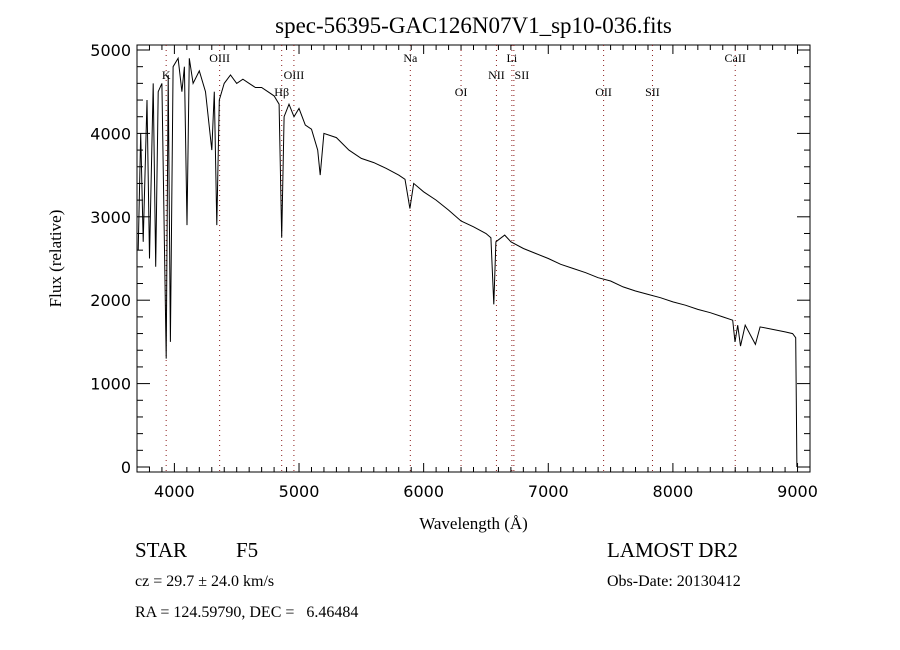 This screenshot has height=650, width=900. Describe the element at coordinates (797, 491) in the screenshot. I see `x-tick-label: 9000` at that location.